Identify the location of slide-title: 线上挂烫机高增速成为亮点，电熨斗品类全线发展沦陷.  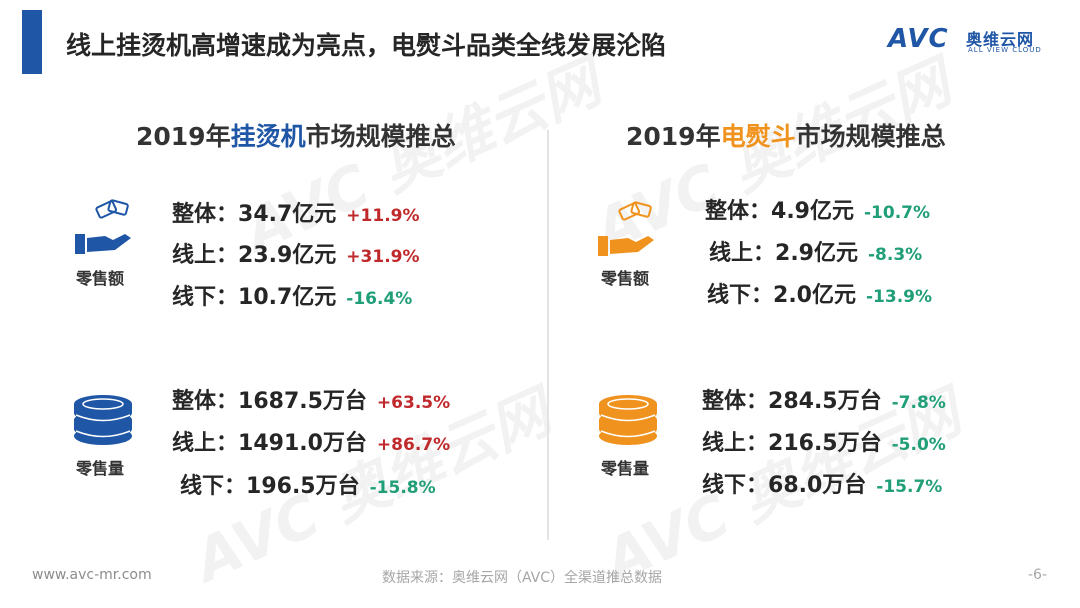
(366, 45).